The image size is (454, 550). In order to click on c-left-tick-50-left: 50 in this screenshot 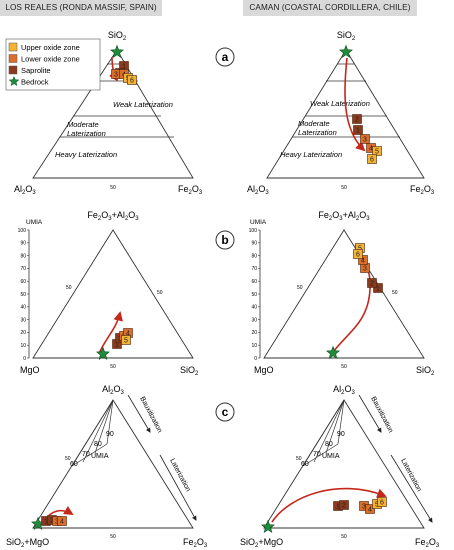, I will do `click(68, 459)`.